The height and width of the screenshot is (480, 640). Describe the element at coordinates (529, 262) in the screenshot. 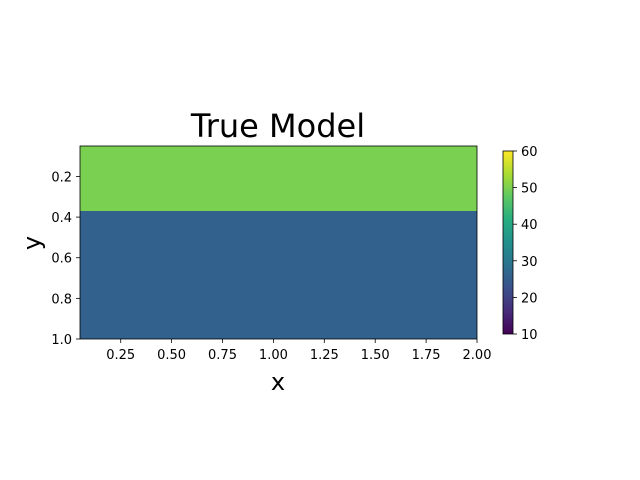

I see `colorbar-tick-label: 30` at that location.